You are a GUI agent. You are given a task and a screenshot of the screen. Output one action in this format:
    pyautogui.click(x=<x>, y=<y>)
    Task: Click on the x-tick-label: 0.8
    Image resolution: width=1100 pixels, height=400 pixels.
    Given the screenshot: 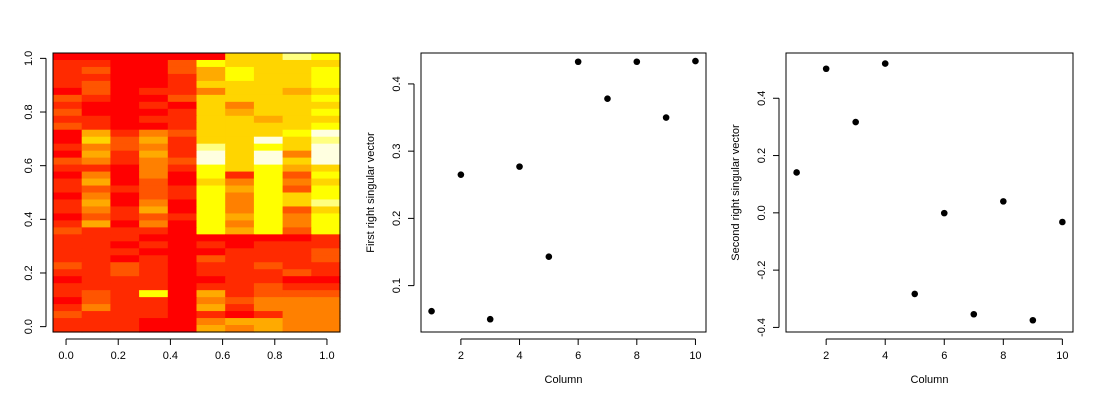 What is the action you would take?
    pyautogui.click(x=274, y=356)
    